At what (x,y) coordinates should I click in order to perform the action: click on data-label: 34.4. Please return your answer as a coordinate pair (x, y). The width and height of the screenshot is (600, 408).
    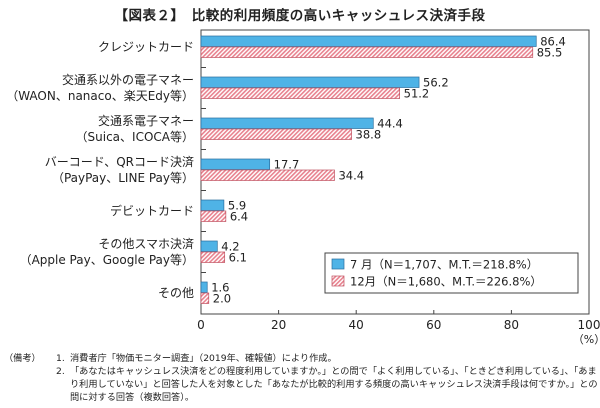
    Looking at the image, I should click on (351, 176).